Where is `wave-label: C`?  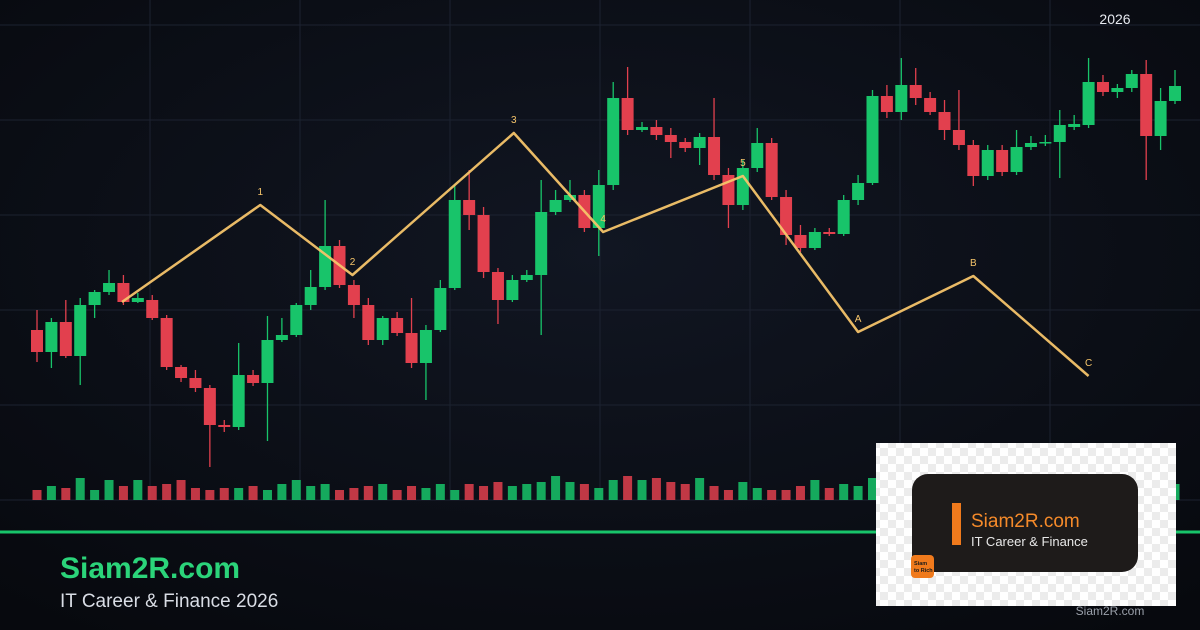
wave-label: C is located at coordinates (1088, 363).